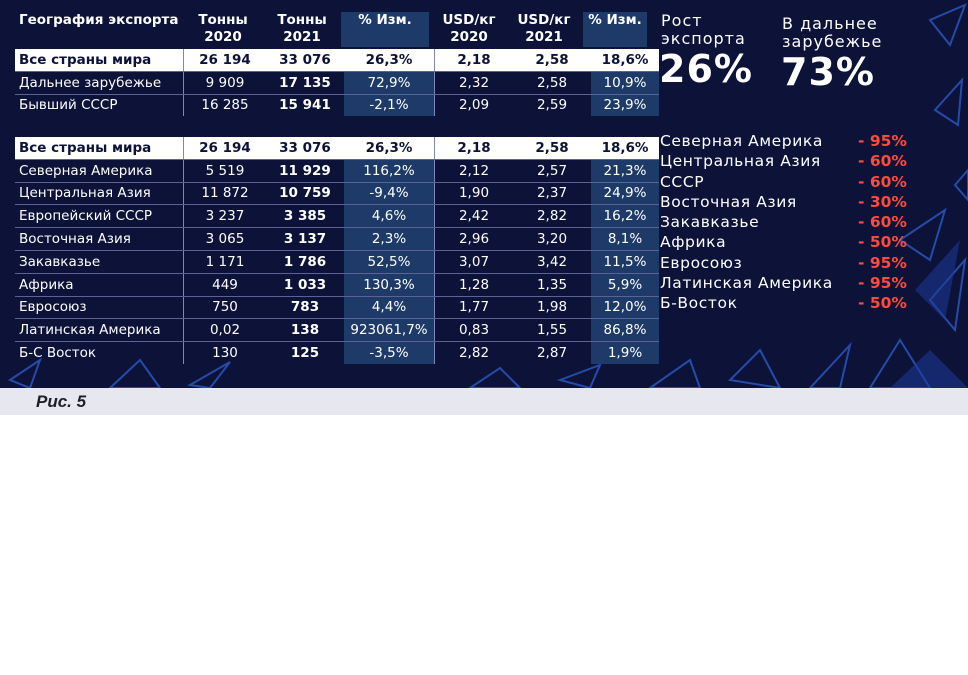 This screenshot has width=968, height=675. Describe the element at coordinates (385, 29) in the screenshot. I see `header-change-tons: % Изм.` at that location.